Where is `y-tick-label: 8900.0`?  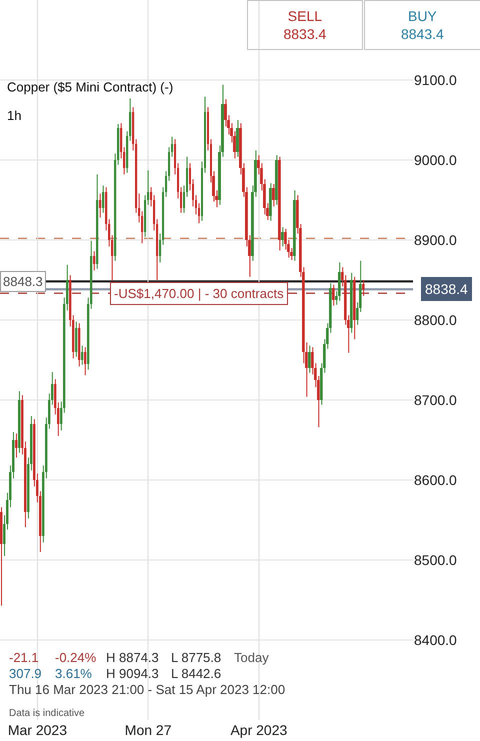
y-tick-label: 8900.0 is located at coordinates (436, 240).